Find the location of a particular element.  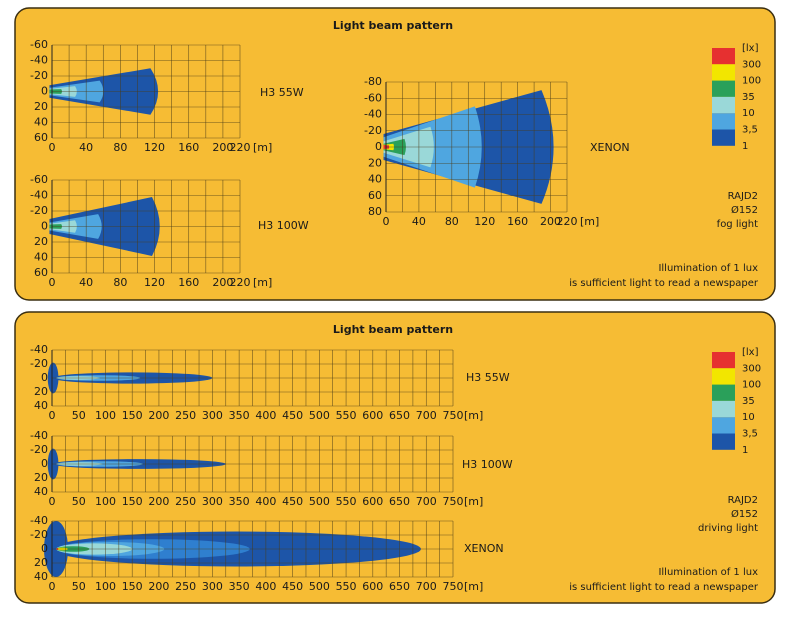

spec-text: fog light is located at coordinates (737, 224).